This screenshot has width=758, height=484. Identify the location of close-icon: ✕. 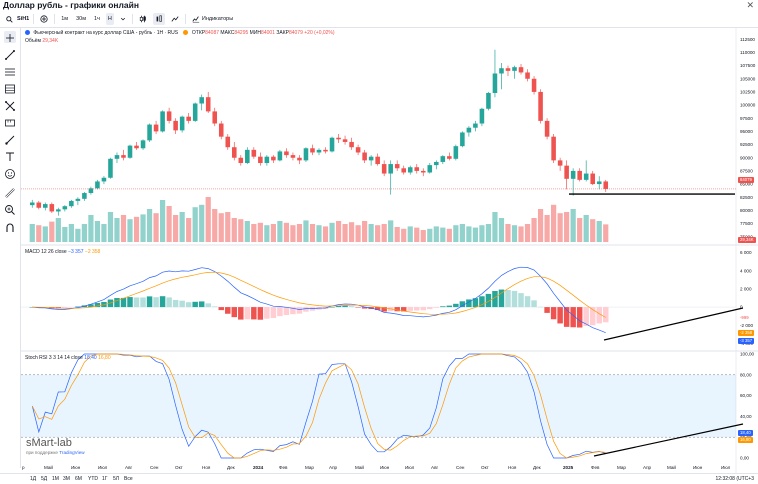
(750, 5).